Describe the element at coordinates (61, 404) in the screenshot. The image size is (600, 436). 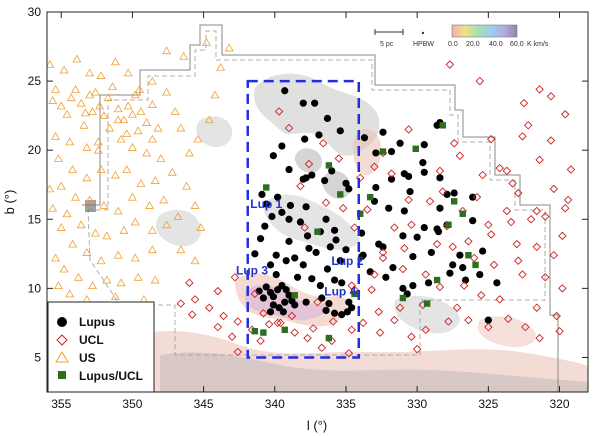
I see `x-tick-label: 355` at that location.